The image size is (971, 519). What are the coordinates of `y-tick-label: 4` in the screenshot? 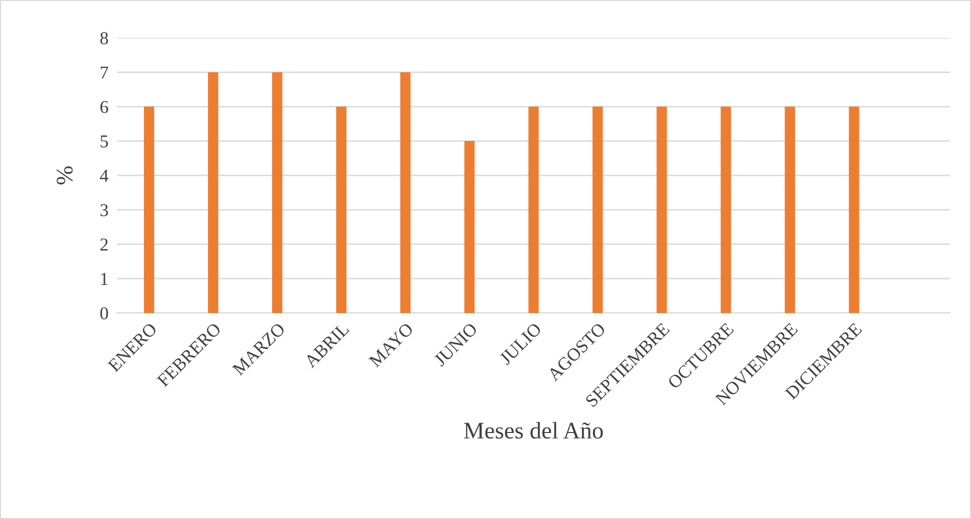 It's located at (104, 176).